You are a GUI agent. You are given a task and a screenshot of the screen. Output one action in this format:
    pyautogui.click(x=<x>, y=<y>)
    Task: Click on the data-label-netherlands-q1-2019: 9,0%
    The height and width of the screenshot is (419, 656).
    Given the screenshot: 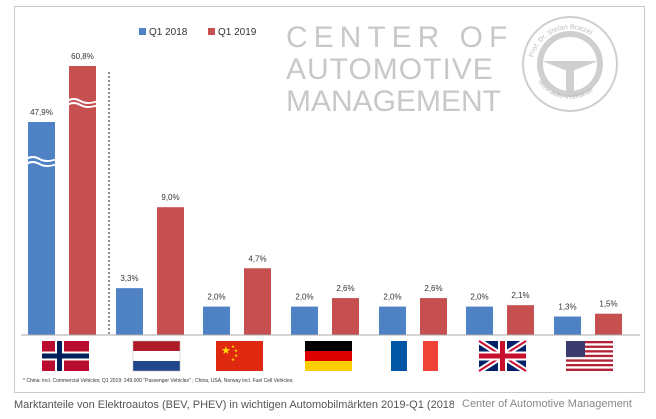 What is the action you would take?
    pyautogui.click(x=170, y=197)
    